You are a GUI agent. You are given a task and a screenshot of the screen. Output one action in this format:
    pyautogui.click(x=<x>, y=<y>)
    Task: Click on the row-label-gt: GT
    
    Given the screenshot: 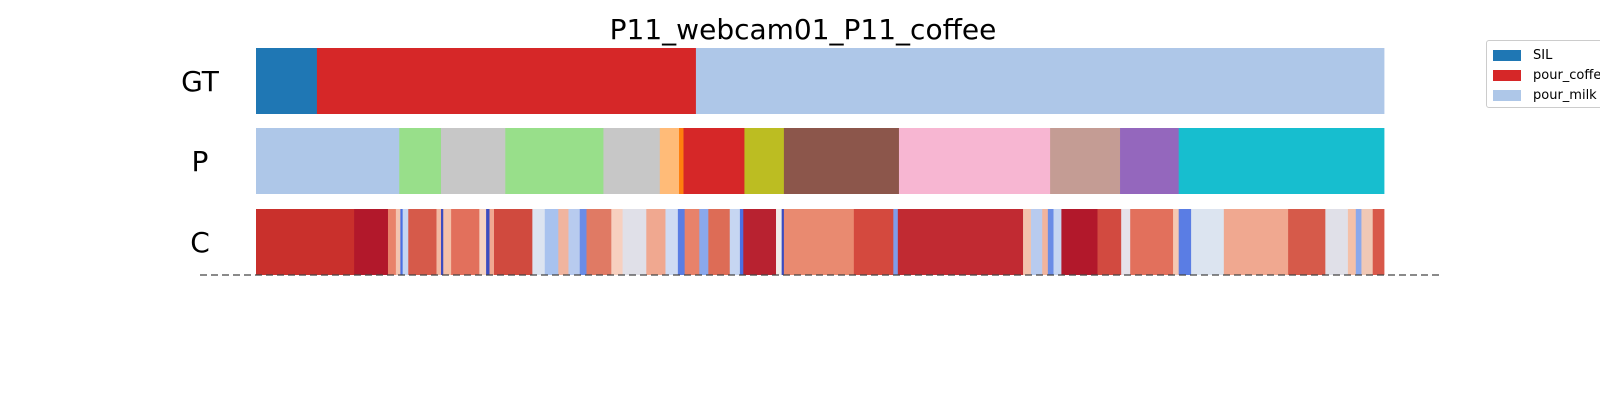 What is the action you would take?
    pyautogui.click(x=200, y=81)
    